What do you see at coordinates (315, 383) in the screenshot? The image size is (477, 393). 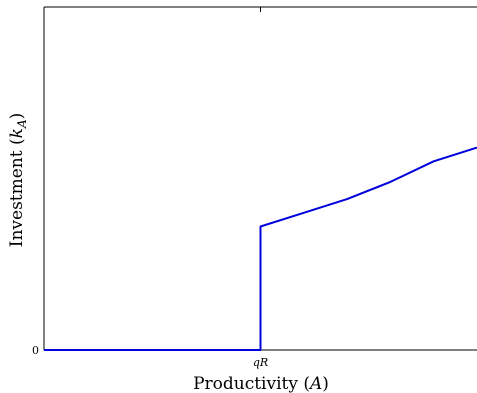 I see `x-axis-label-var: A` at bounding box center [315, 383].